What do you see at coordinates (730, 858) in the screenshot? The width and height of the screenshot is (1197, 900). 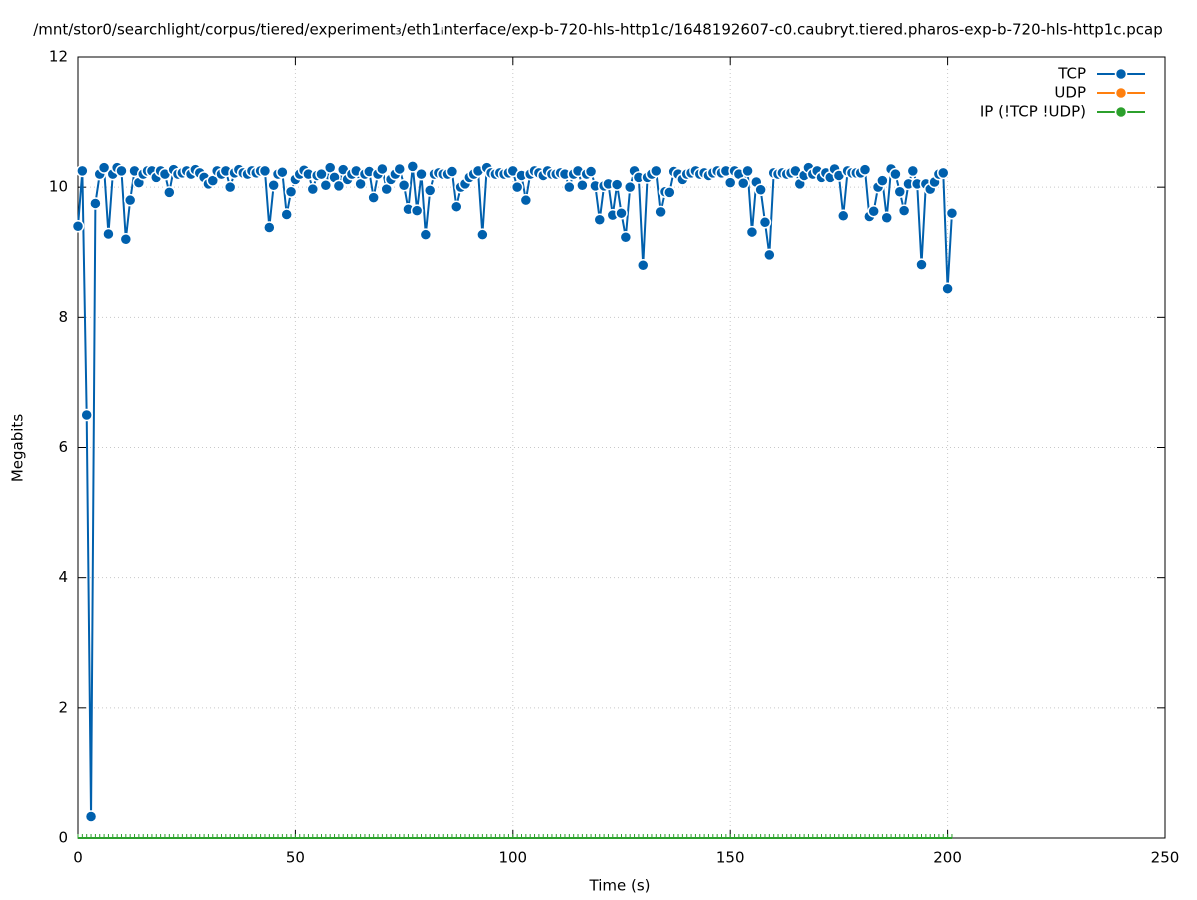 I see `x-tick-label: 150` at bounding box center [730, 858].